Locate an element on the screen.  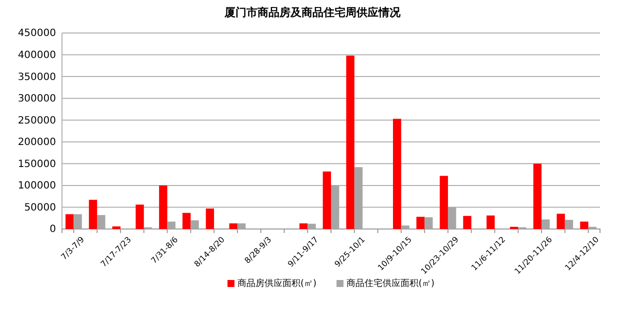
y-tick-label: 100000 is located at coordinates (37, 186).